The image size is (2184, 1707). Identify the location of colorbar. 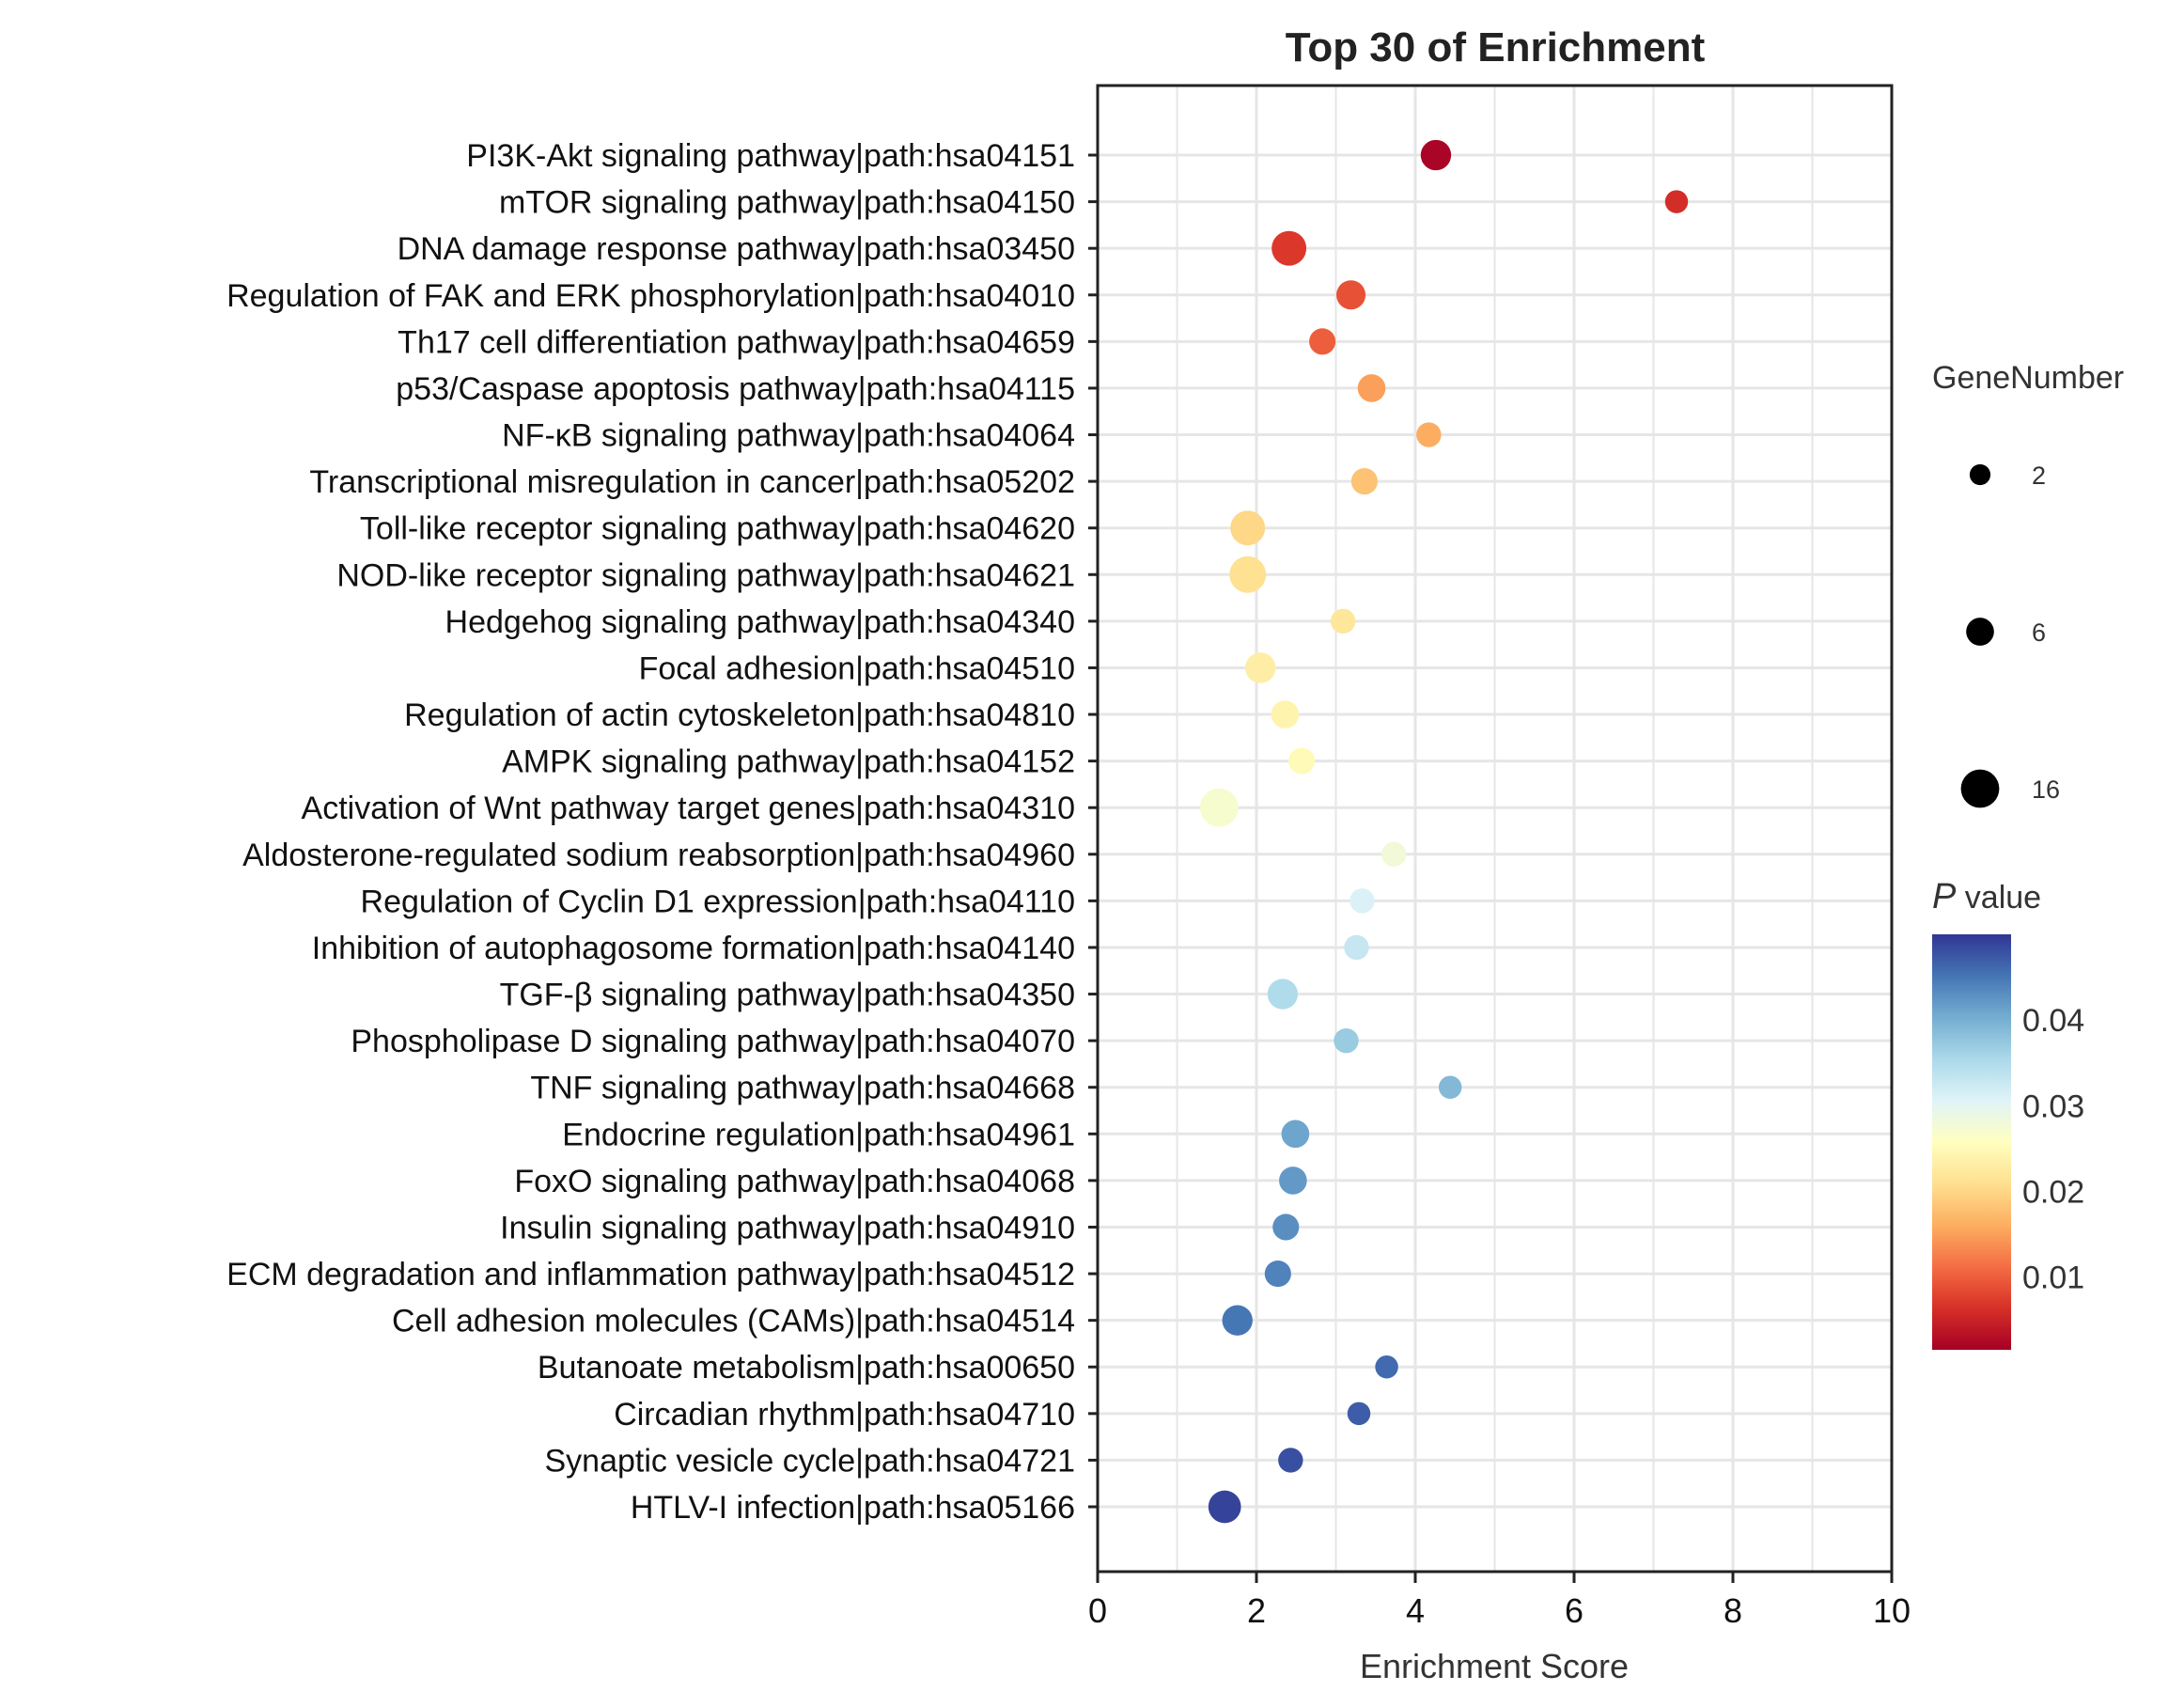
(1971, 1142).